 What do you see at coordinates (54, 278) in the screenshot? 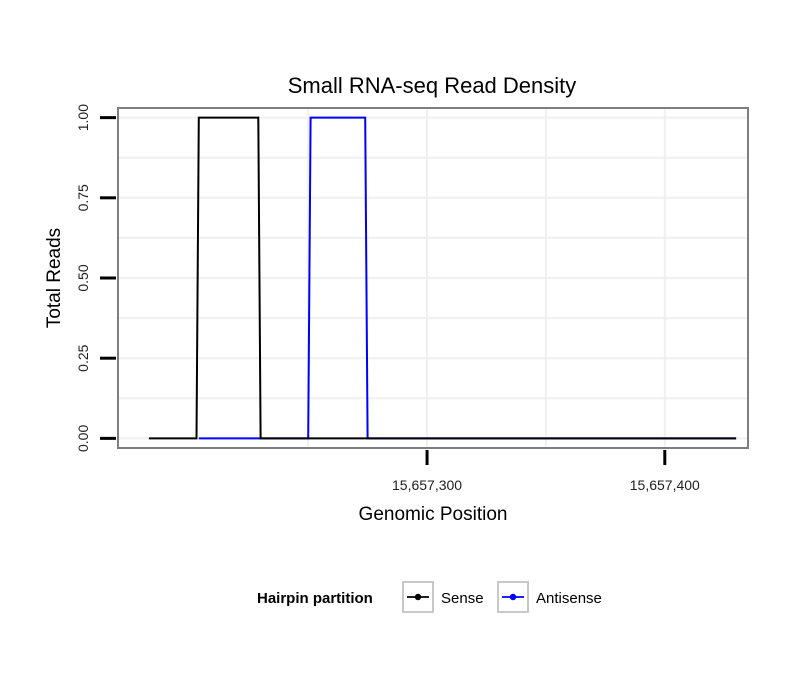
I see `y-axis-title: Total Reads` at bounding box center [54, 278].